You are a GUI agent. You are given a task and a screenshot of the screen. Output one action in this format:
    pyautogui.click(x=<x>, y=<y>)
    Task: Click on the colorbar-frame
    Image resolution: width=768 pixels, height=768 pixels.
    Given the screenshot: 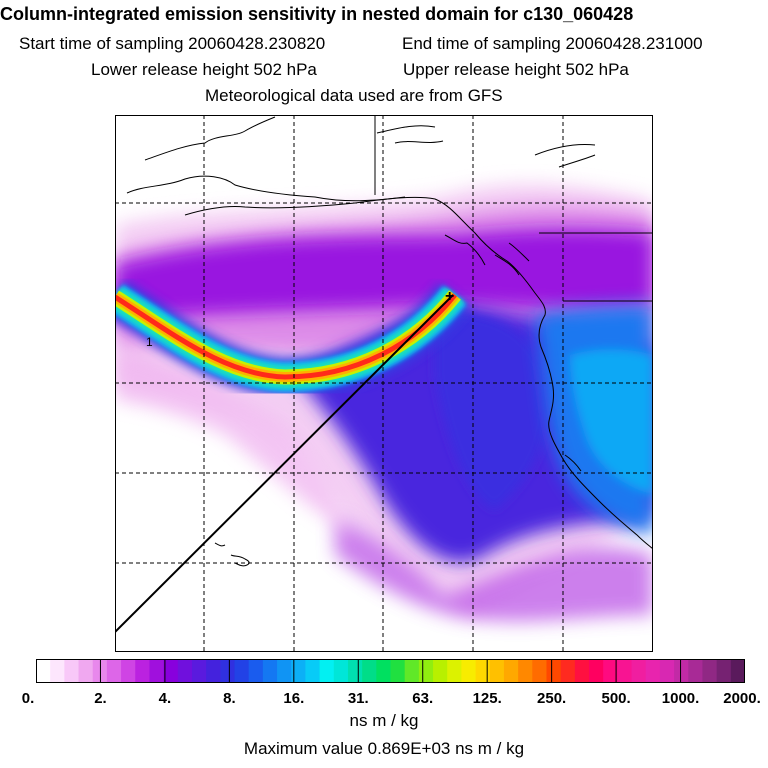 What is the action you would take?
    pyautogui.click(x=390, y=671)
    